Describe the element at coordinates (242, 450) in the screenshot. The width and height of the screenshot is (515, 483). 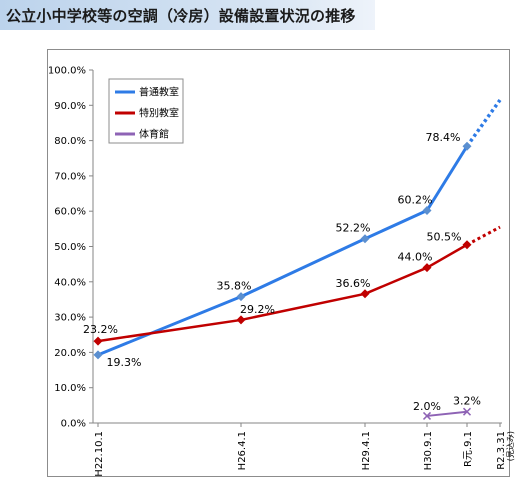
I see `x-tick-label: H26.4.1` at that location.